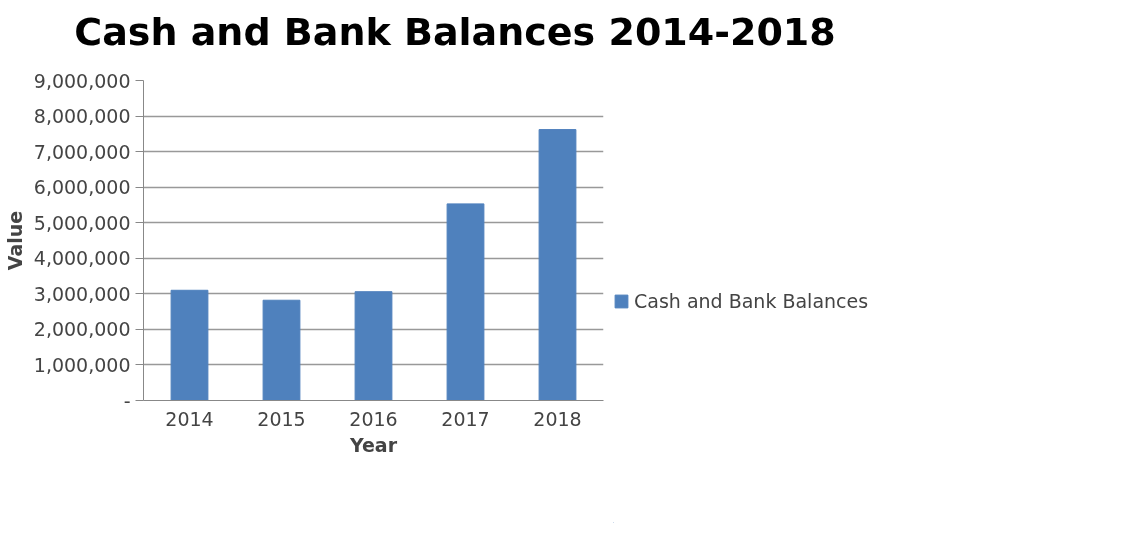  Describe the element at coordinates (82, 293) in the screenshot. I see `y-tick-label: 3,000,000` at that location.